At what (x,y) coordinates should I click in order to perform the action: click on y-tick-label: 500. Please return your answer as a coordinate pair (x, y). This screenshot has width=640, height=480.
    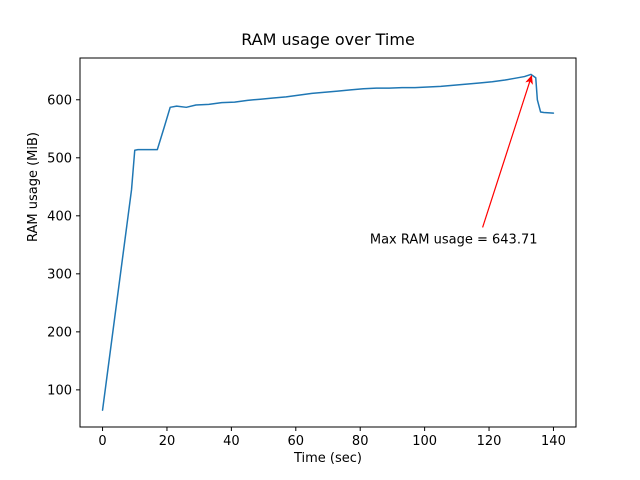
    Looking at the image, I should click on (59, 158).